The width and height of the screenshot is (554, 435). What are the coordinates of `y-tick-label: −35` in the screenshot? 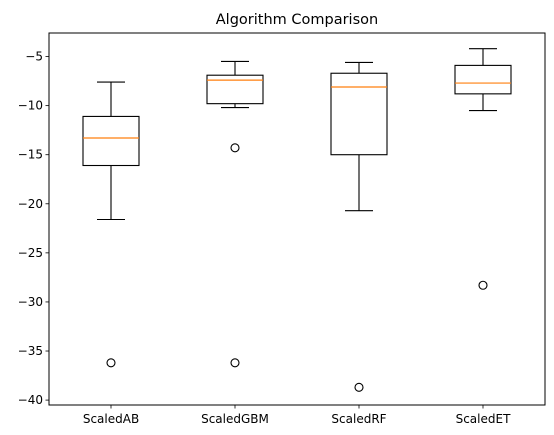 It's located at (30, 351).